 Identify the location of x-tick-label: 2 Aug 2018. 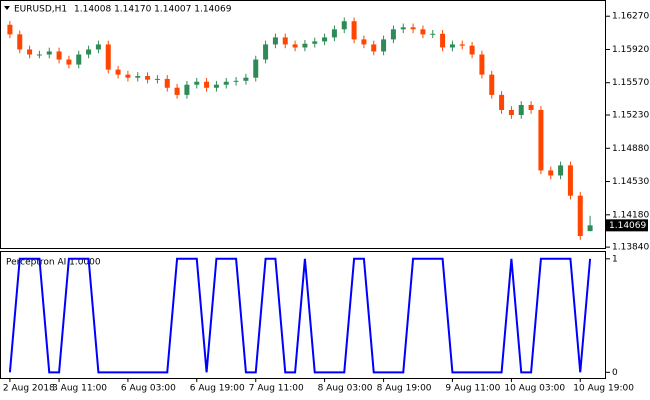
(29, 389).